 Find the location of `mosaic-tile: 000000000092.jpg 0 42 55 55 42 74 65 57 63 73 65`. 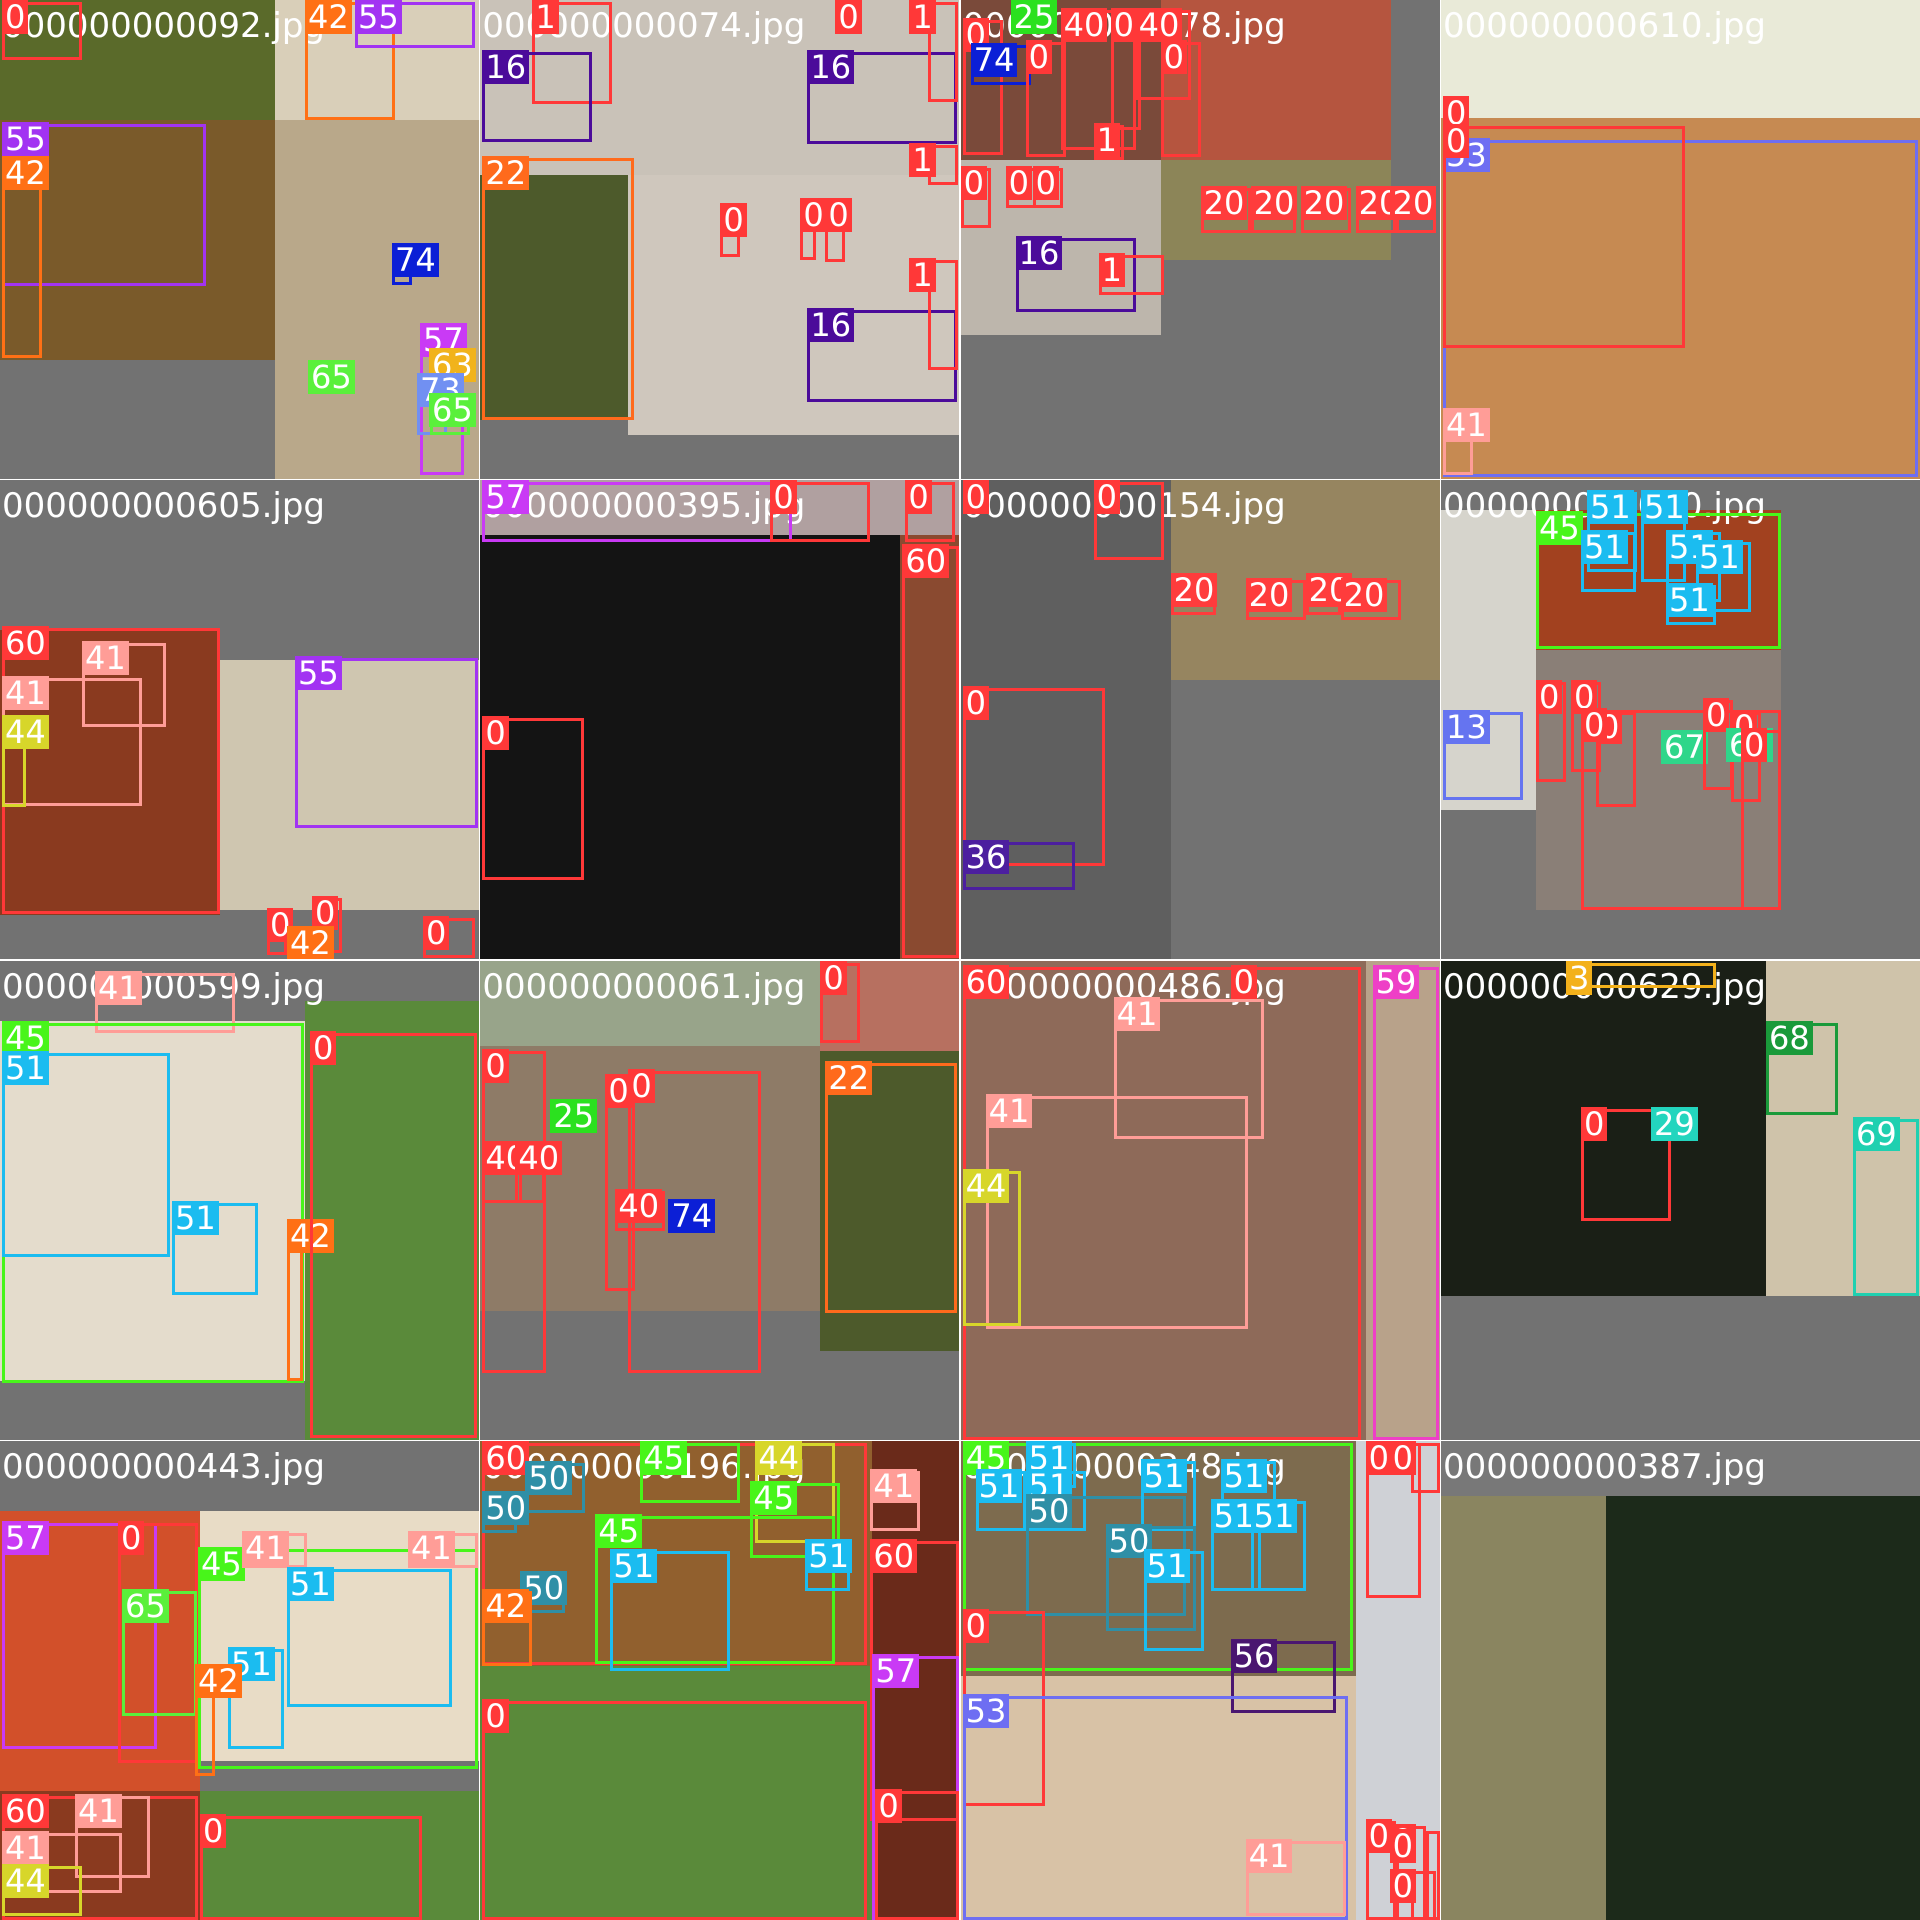

mosaic-tile: 000000000092.jpg 0 42 55 55 42 74 65 57 63 73 65 is located at coordinates (239, 239).